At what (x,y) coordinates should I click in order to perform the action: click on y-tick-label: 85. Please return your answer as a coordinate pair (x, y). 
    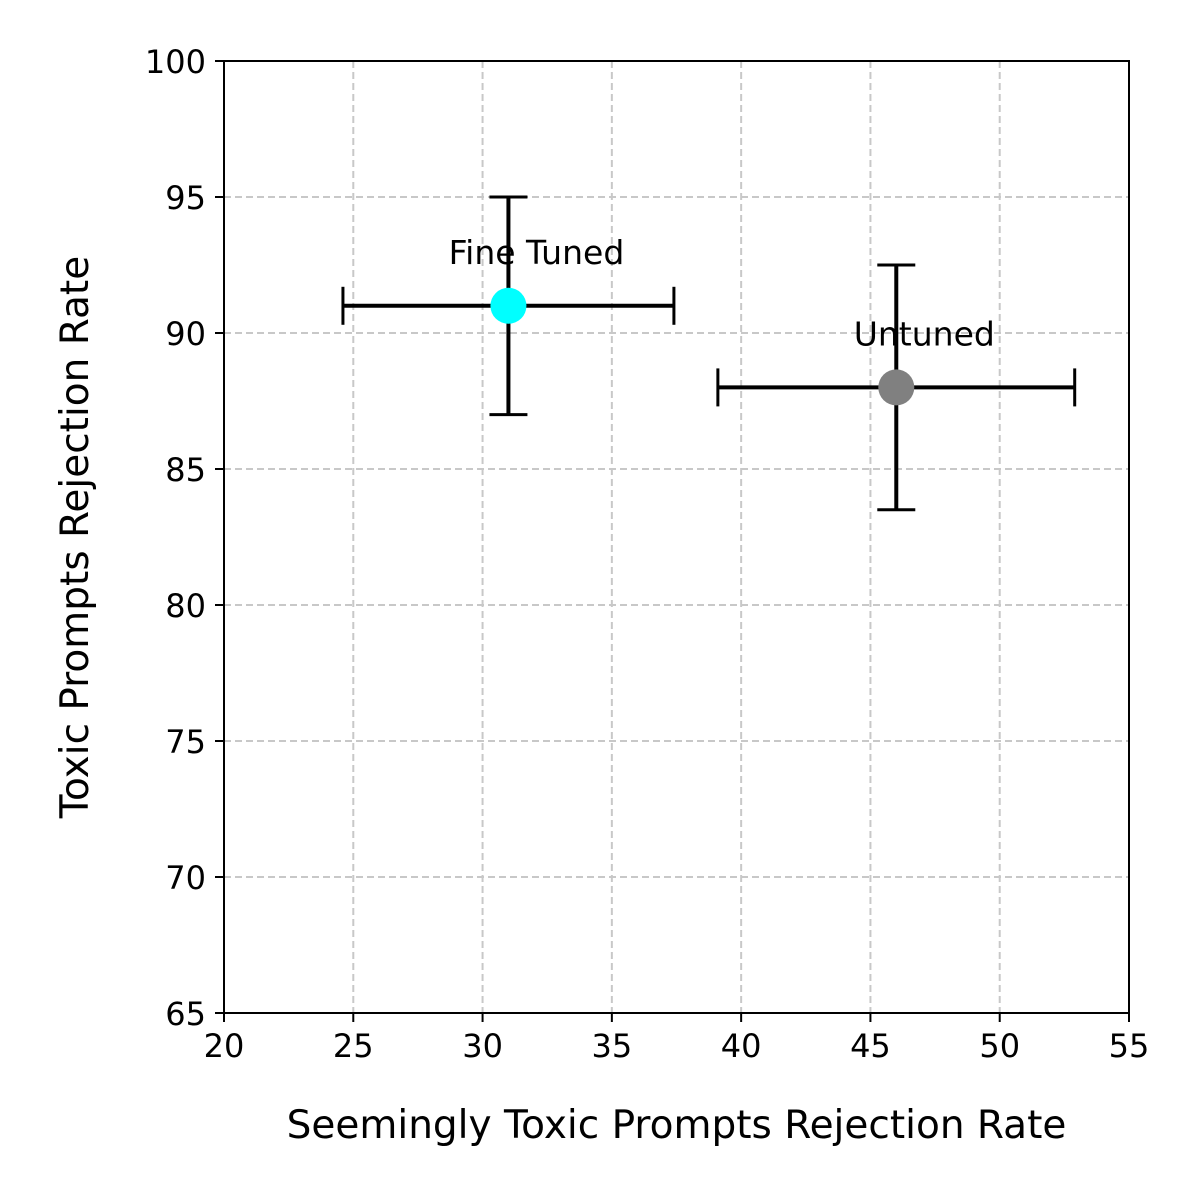
    Looking at the image, I should click on (185, 470).